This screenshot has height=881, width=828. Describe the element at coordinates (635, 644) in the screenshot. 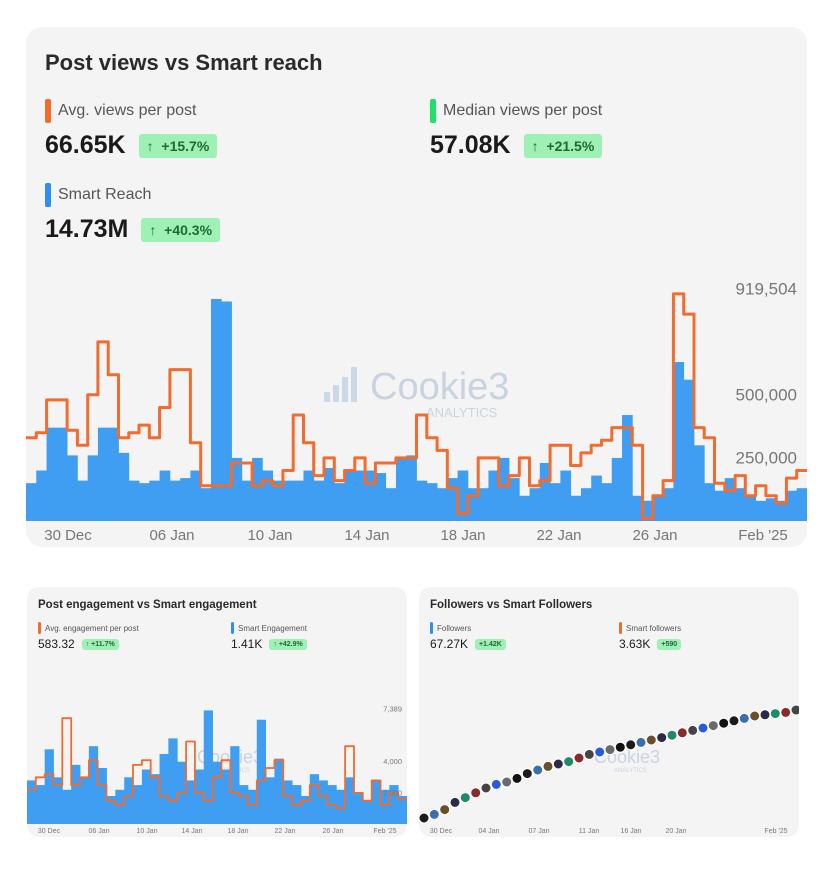

I see `metric-value: 3.63K` at that location.